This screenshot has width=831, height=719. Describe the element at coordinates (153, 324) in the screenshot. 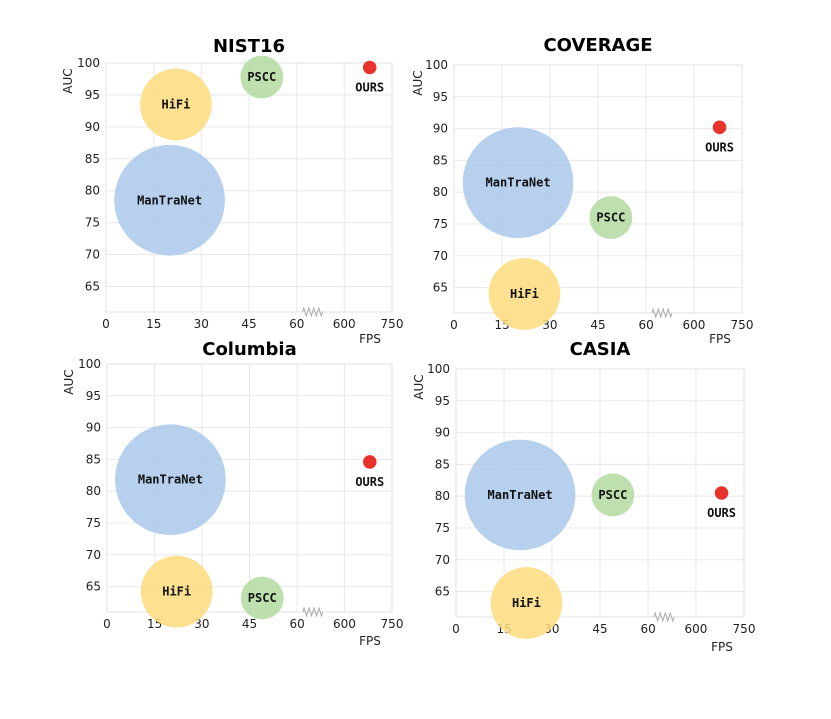

I see `x-tick-label: 15` at that location.